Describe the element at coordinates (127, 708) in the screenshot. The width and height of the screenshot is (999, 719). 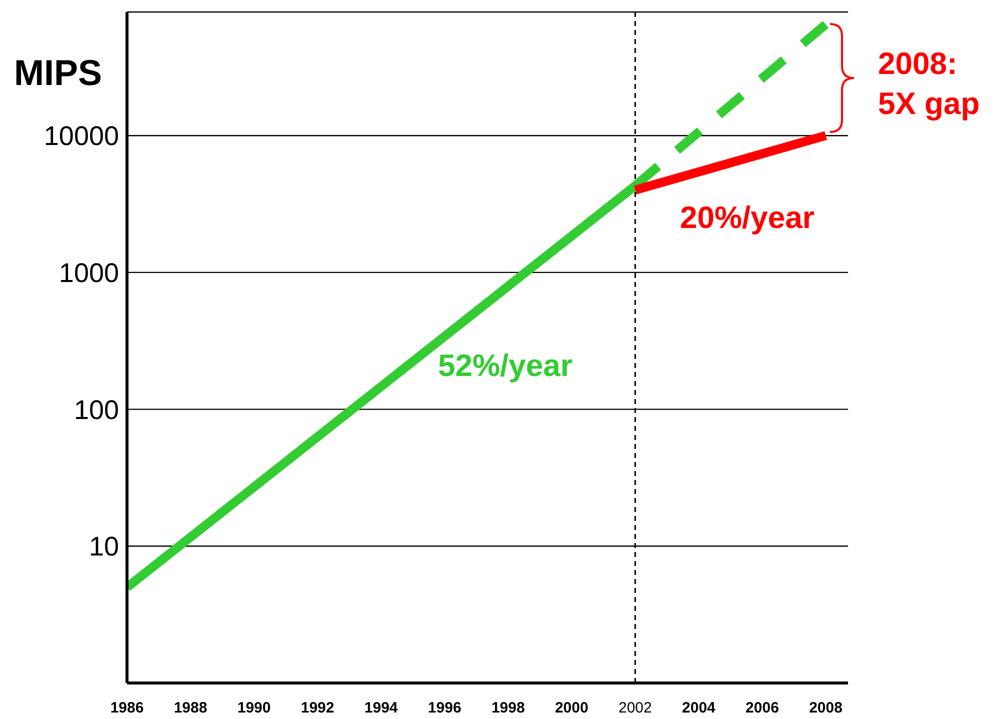
I see `x-tick-label: 1986` at that location.